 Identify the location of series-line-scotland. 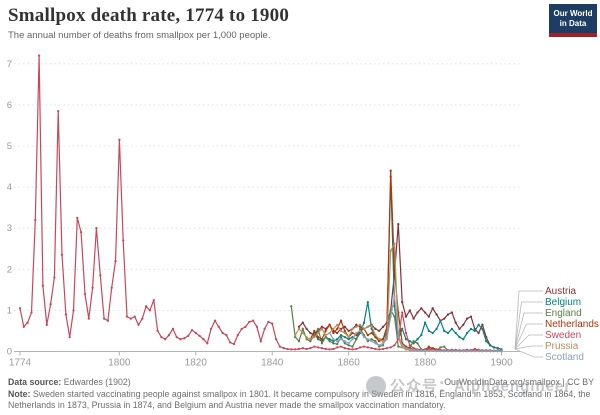
(415, 323).